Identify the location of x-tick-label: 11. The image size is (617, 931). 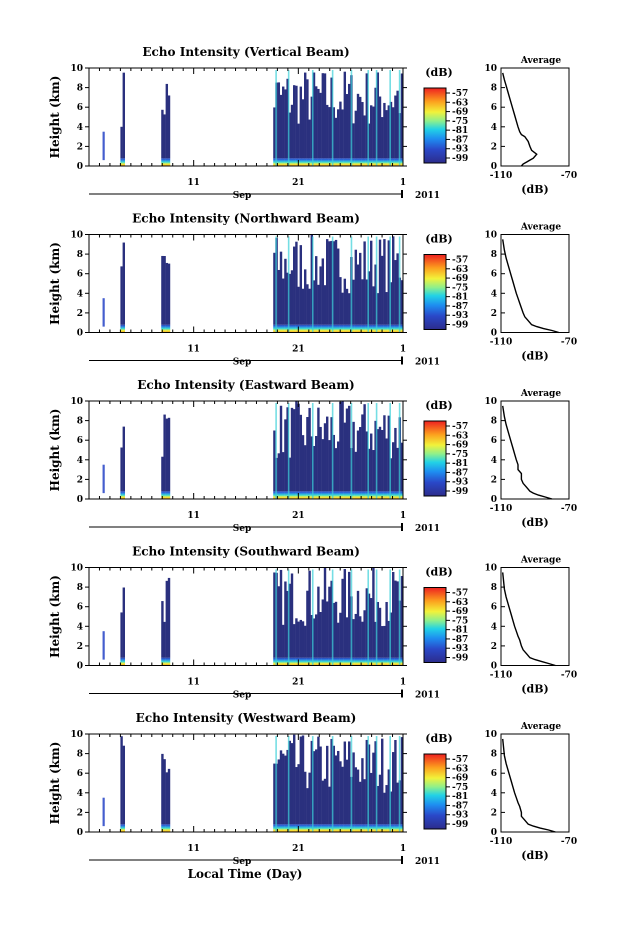
(193, 683).